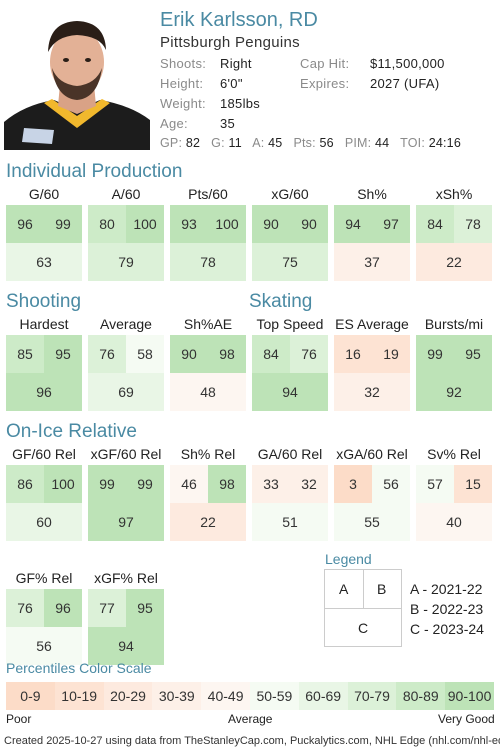 The image size is (500, 750). I want to click on player-photo, so click(77, 80).